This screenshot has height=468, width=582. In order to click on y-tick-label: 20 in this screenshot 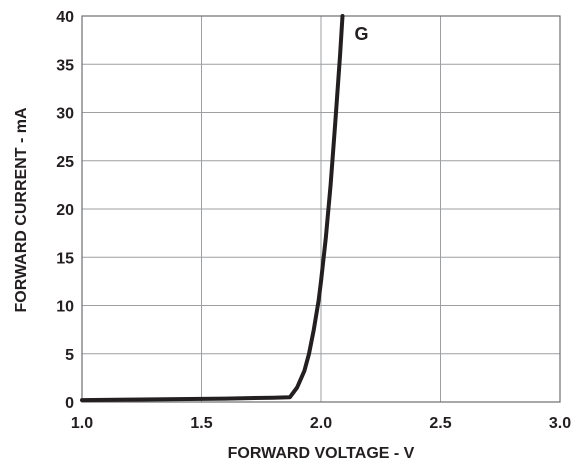, I will do `click(65, 210)`.